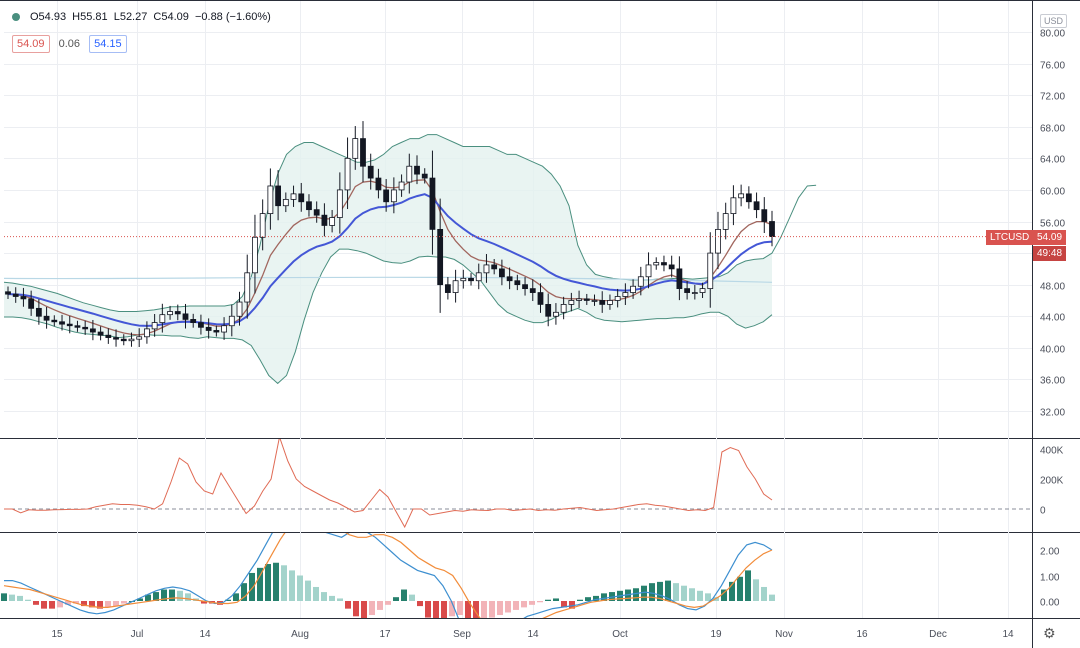  What do you see at coordinates (1052, 287) in the screenshot?
I see `y-tick-label: 48.00` at bounding box center [1052, 287].